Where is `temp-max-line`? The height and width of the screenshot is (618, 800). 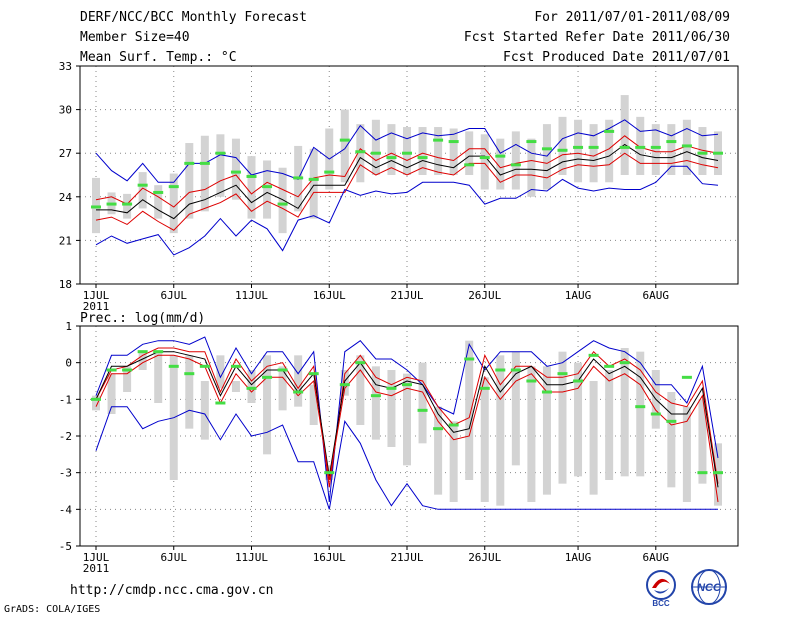
temp-max-line is located at coordinates (407, 151).